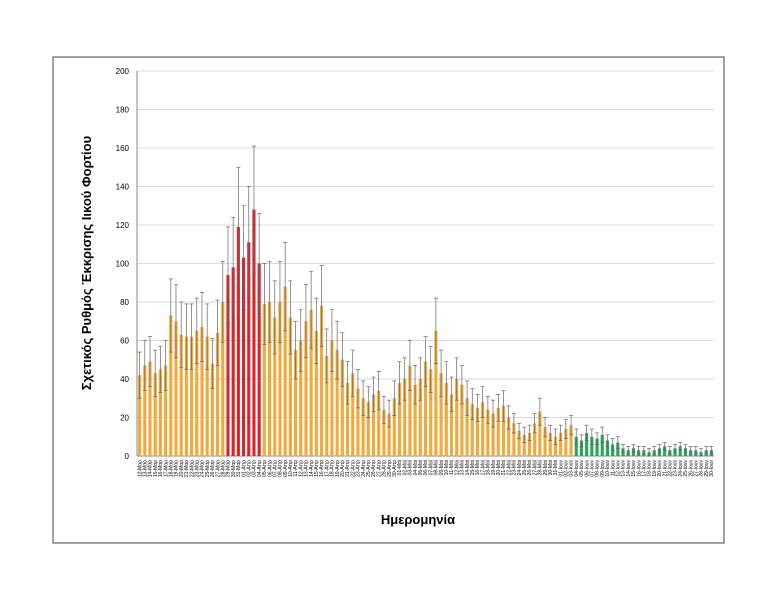 Image resolution: width=776 pixels, height=600 pixels. What do you see at coordinates (452, 467) in the screenshot?
I see `x-tick-label: 11-Μαϊ` at bounding box center [452, 467].